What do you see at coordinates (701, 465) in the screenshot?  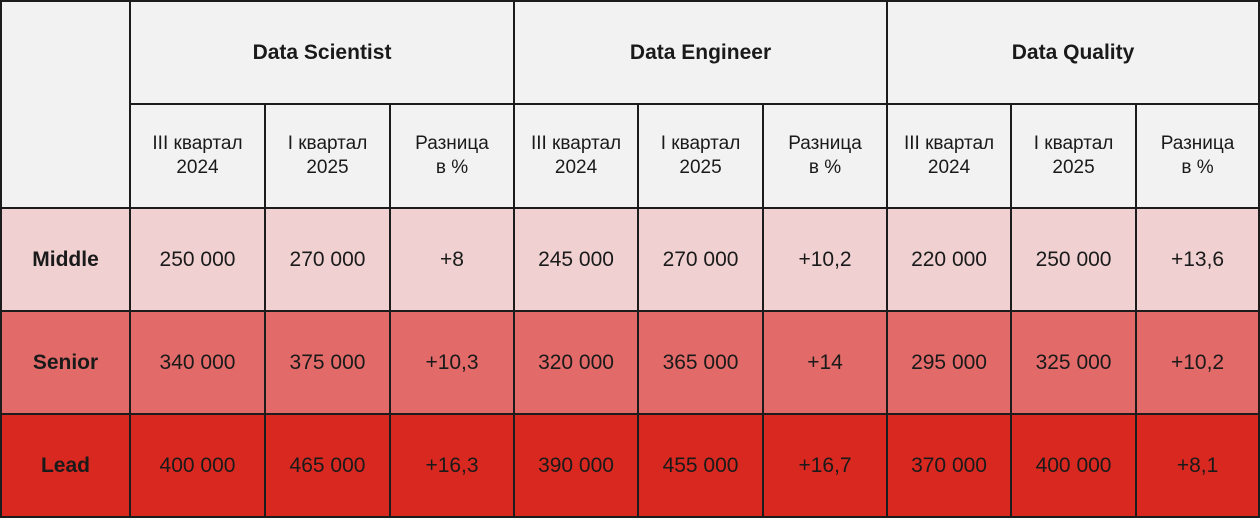 I see `table-cell: 455 000` at bounding box center [701, 465].